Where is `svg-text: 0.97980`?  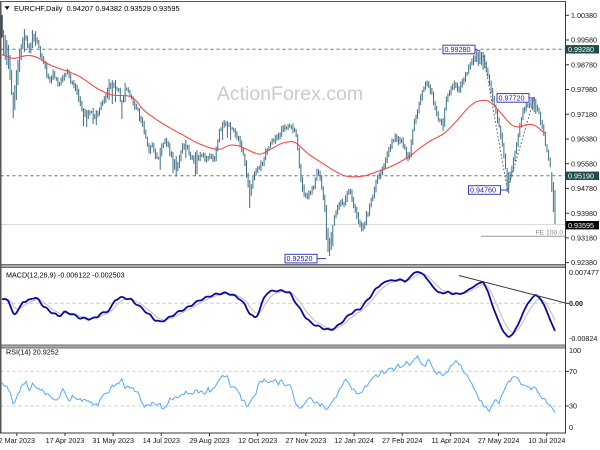
svg-text: 0.97980 is located at coordinates (584, 89).